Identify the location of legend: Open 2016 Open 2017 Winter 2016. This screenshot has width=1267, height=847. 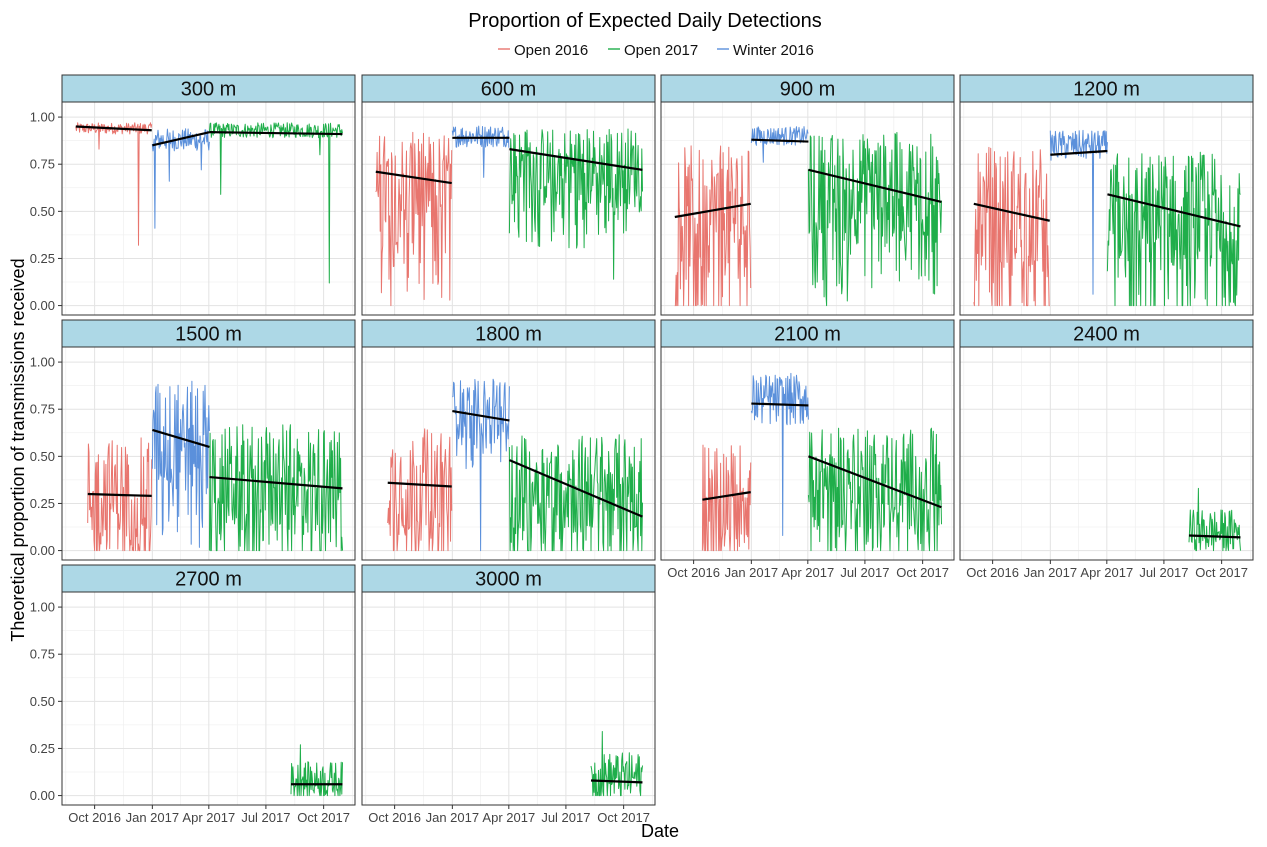
(656, 50).